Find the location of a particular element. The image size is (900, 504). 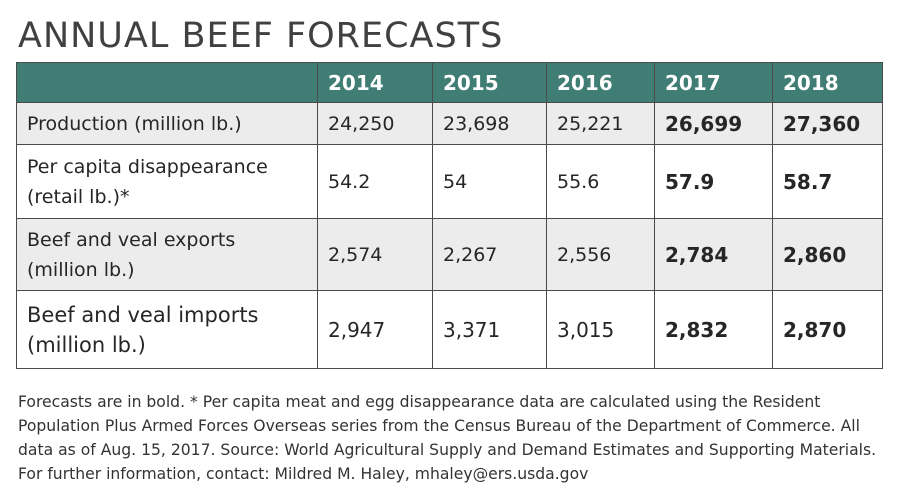

header-year-2018: 2018 is located at coordinates (827, 82).